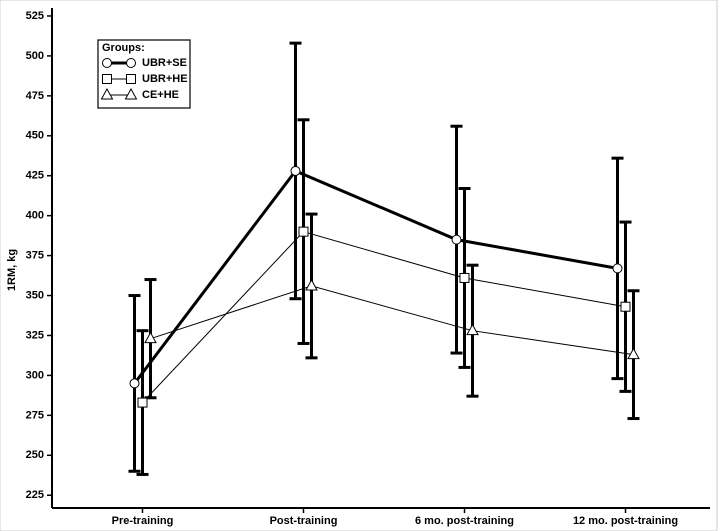  I want to click on y-tick-label: 250, so click(35, 455).